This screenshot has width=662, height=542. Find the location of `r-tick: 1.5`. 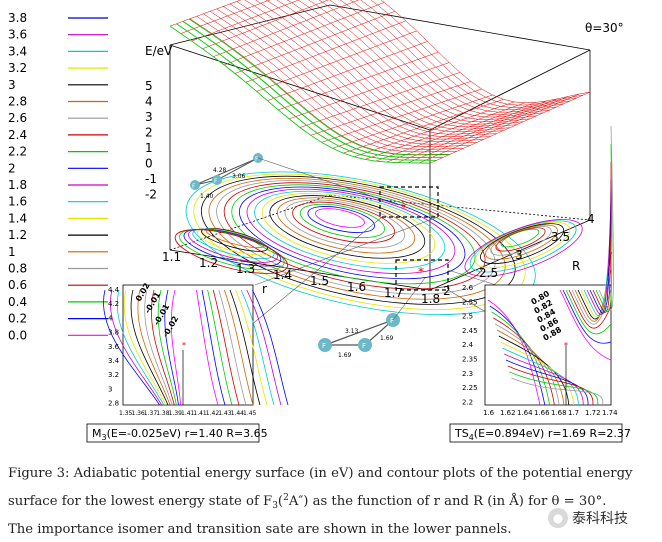

r-tick: 1.5 is located at coordinates (319, 281).